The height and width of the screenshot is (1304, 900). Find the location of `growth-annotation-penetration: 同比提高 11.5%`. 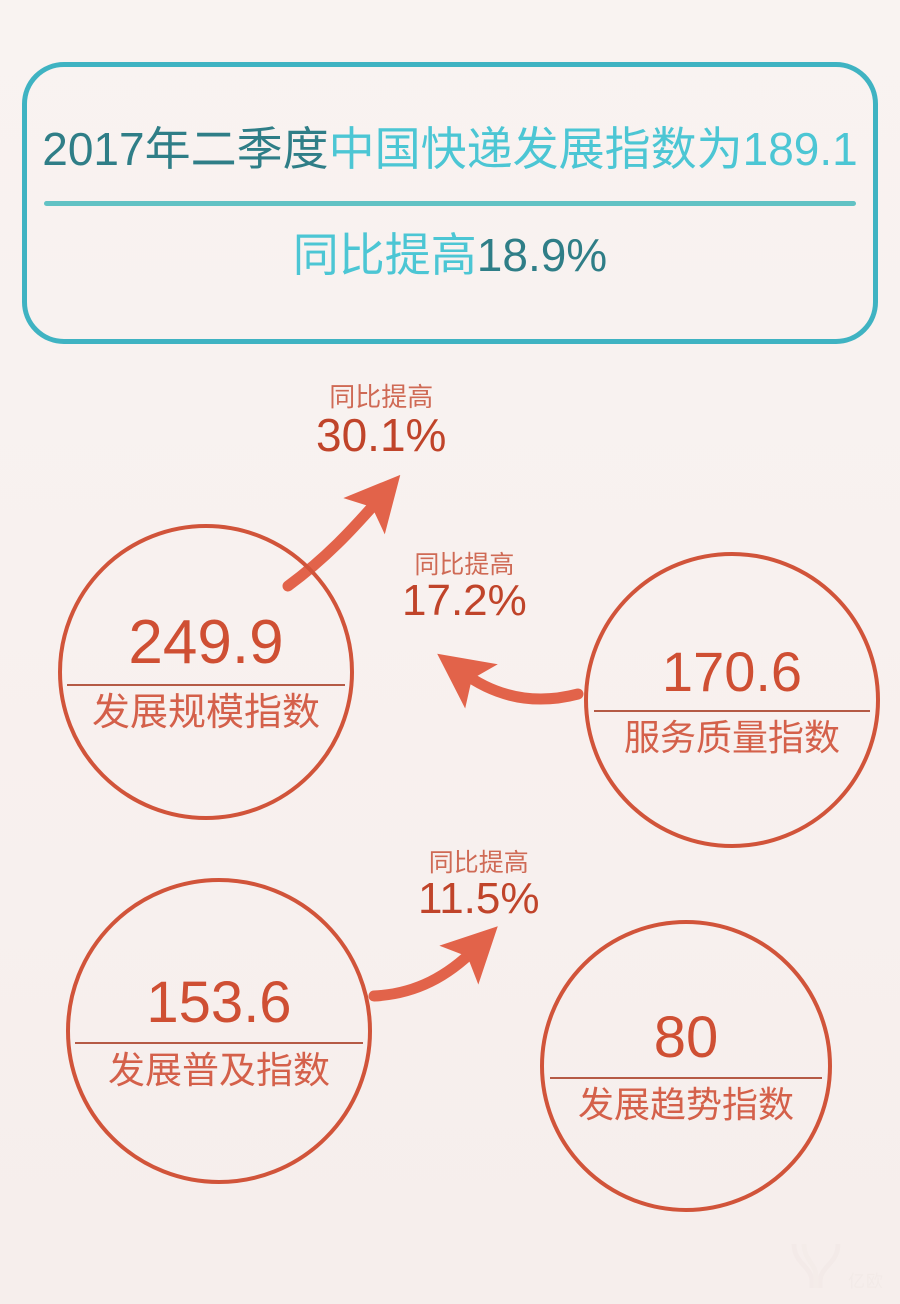

growth-annotation-penetration: 同比提高 11.5% is located at coordinates (479, 886).